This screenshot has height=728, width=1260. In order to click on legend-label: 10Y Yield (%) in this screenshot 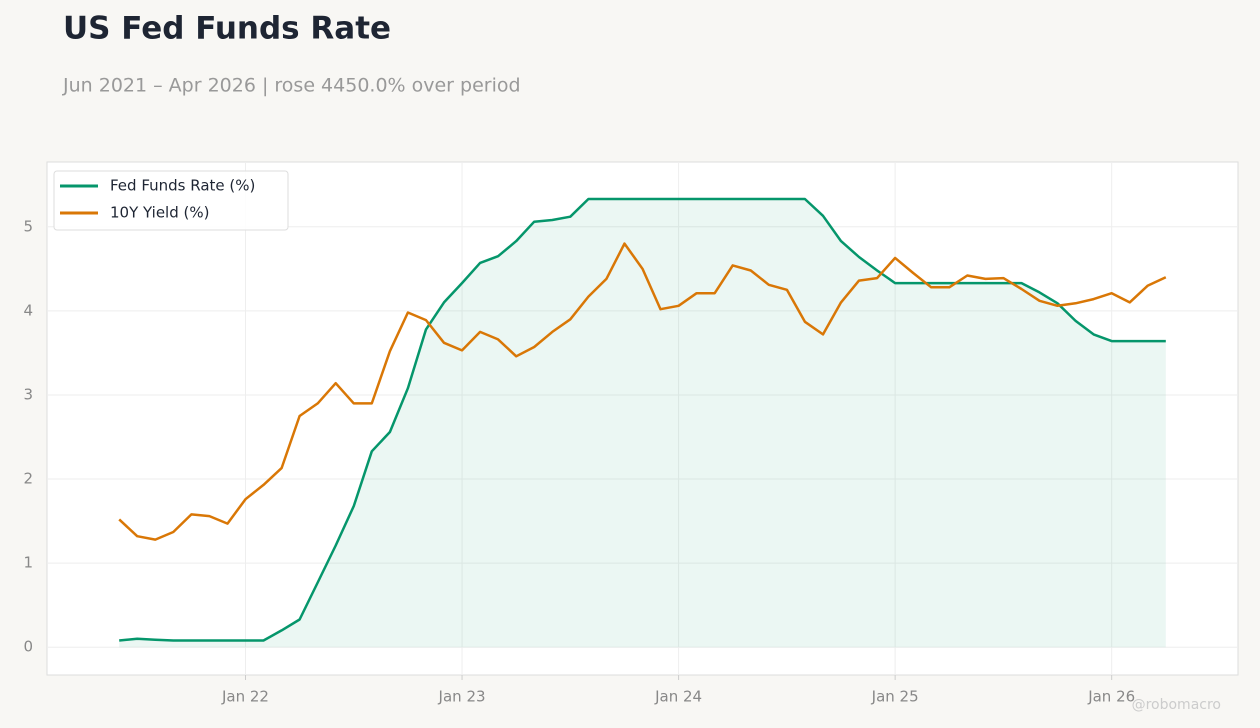, I will do `click(159, 213)`.